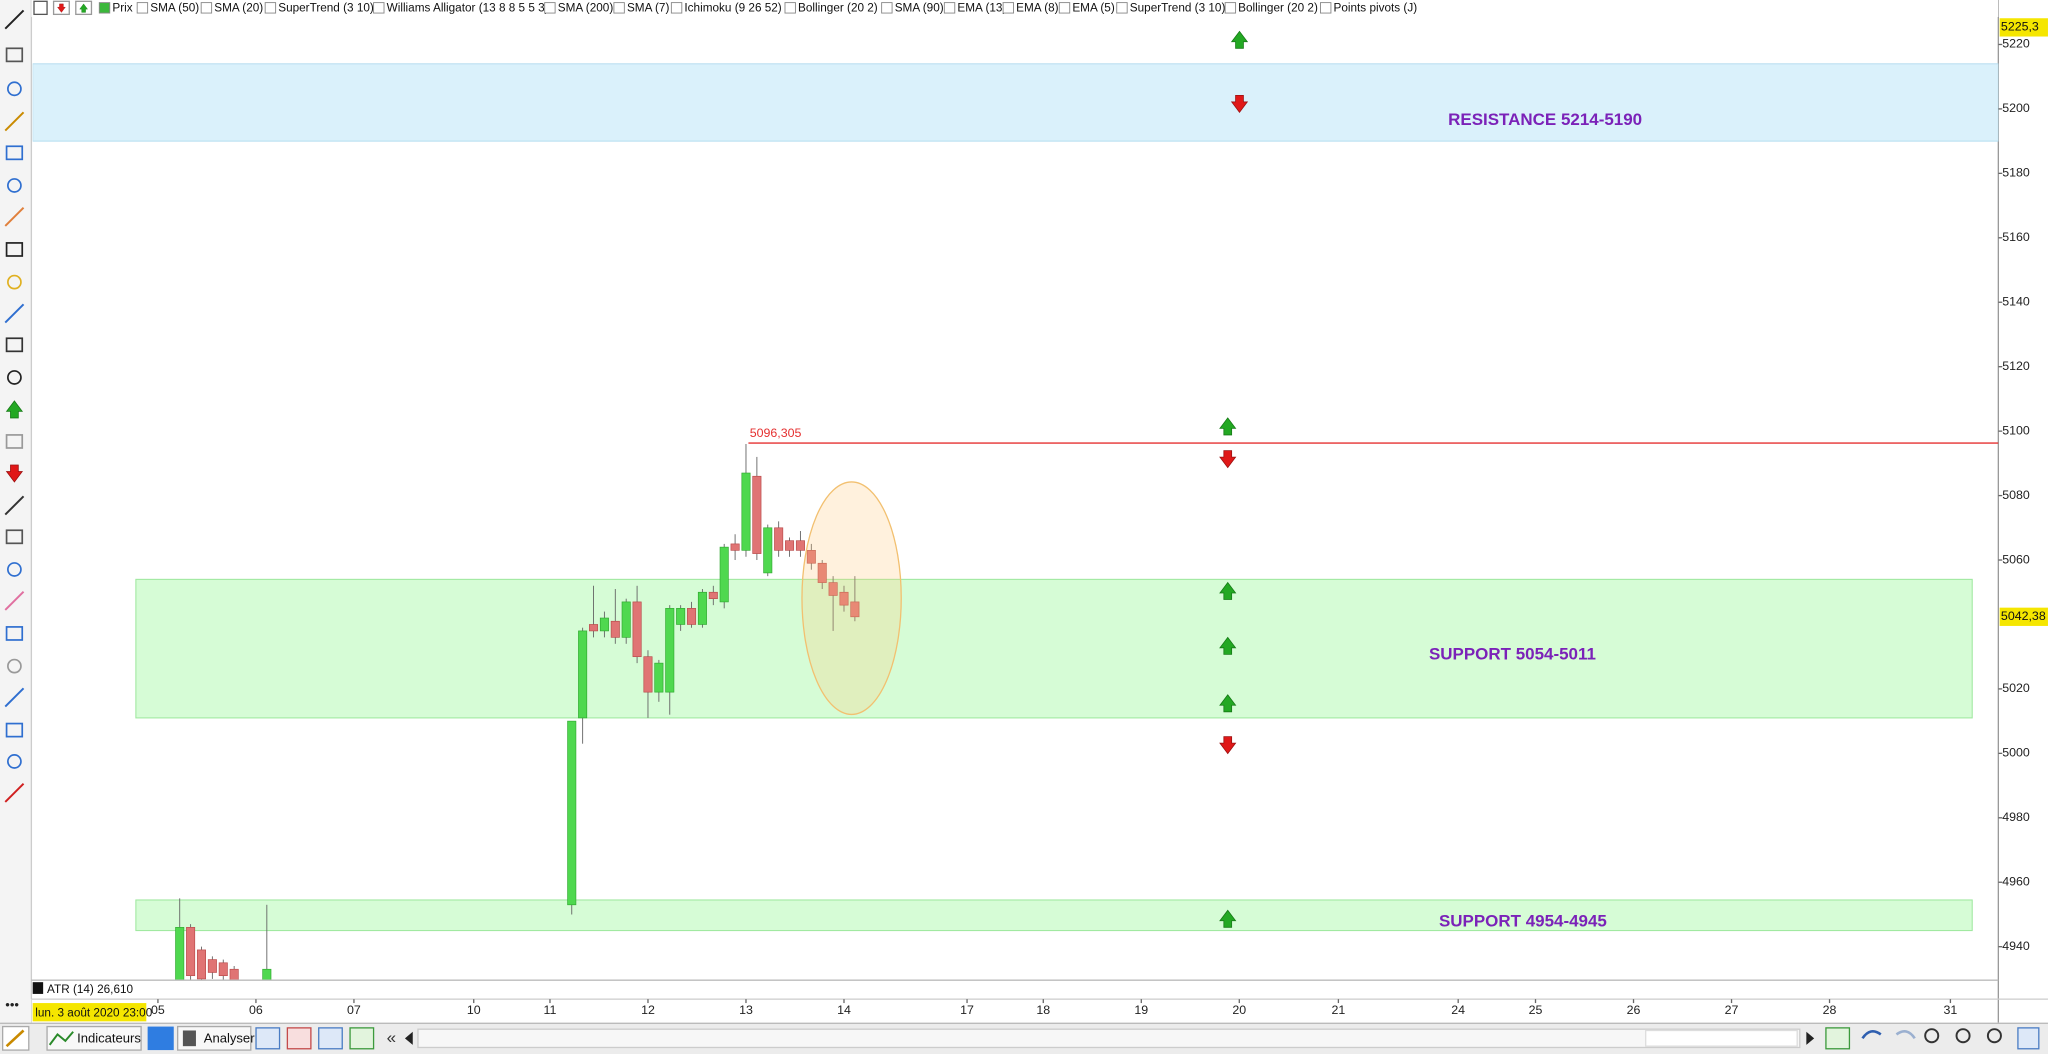  I want to click on zone-label: SUPPORT 5054-5011, so click(1512, 654).